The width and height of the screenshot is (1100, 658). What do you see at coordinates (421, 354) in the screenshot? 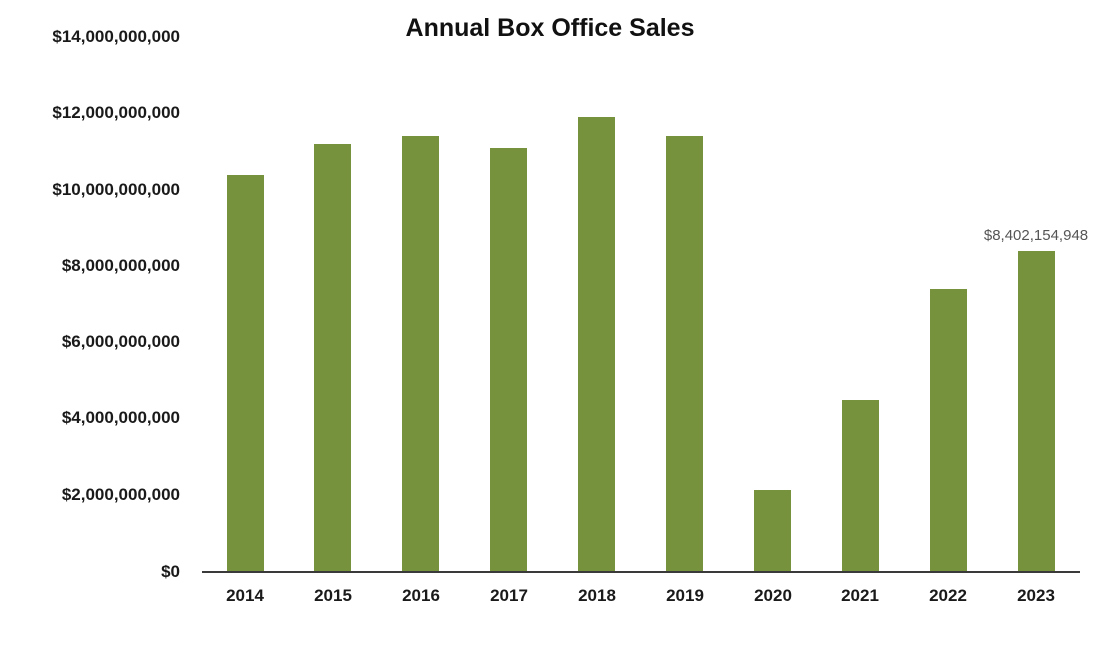
I see `bar-2016` at bounding box center [421, 354].